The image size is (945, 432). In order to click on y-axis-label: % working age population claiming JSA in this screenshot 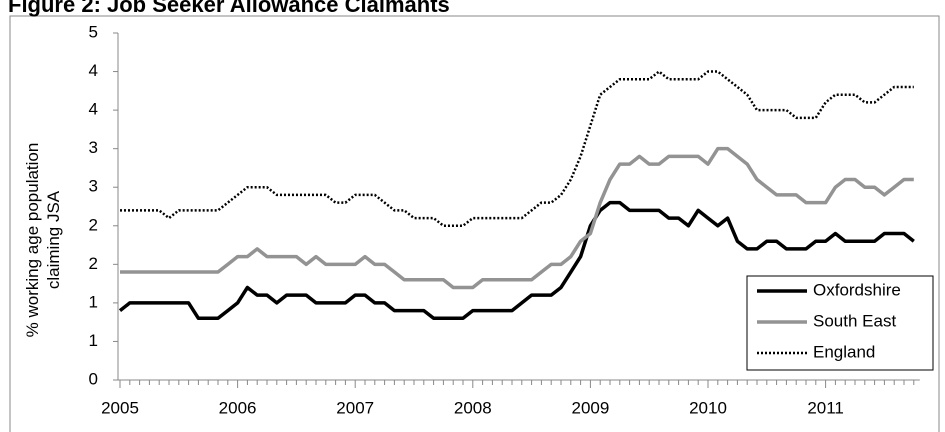, I will do `click(43, 240)`.